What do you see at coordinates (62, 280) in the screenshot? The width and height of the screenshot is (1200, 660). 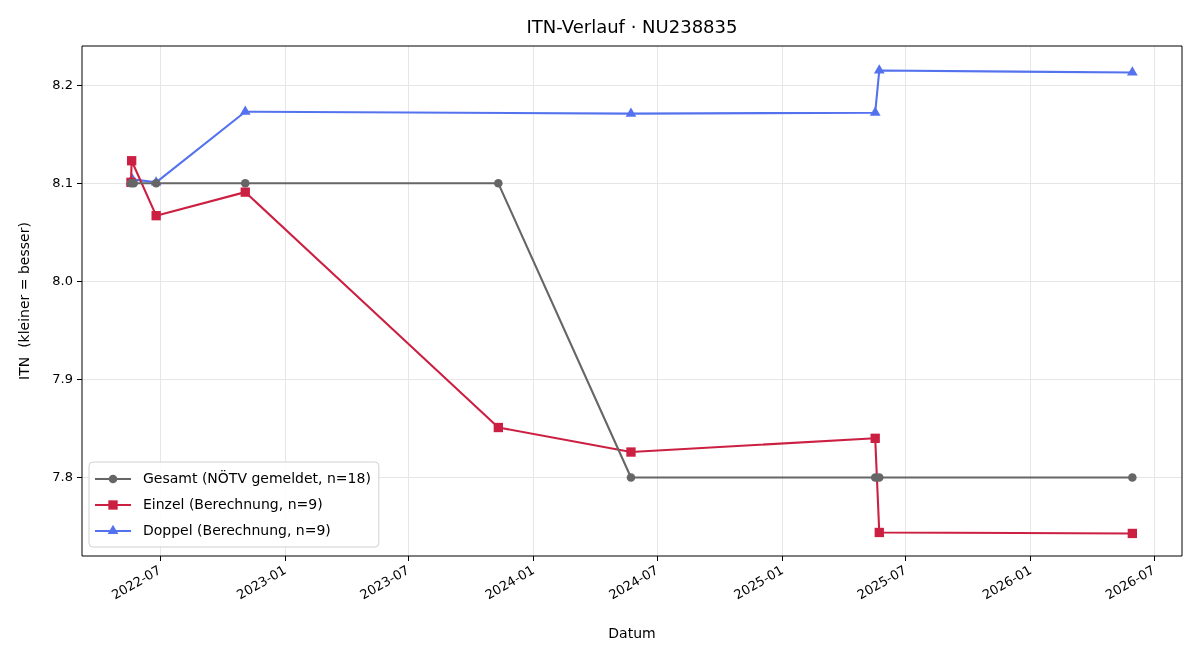 I see `y-tick-label: 8.0` at bounding box center [62, 280].